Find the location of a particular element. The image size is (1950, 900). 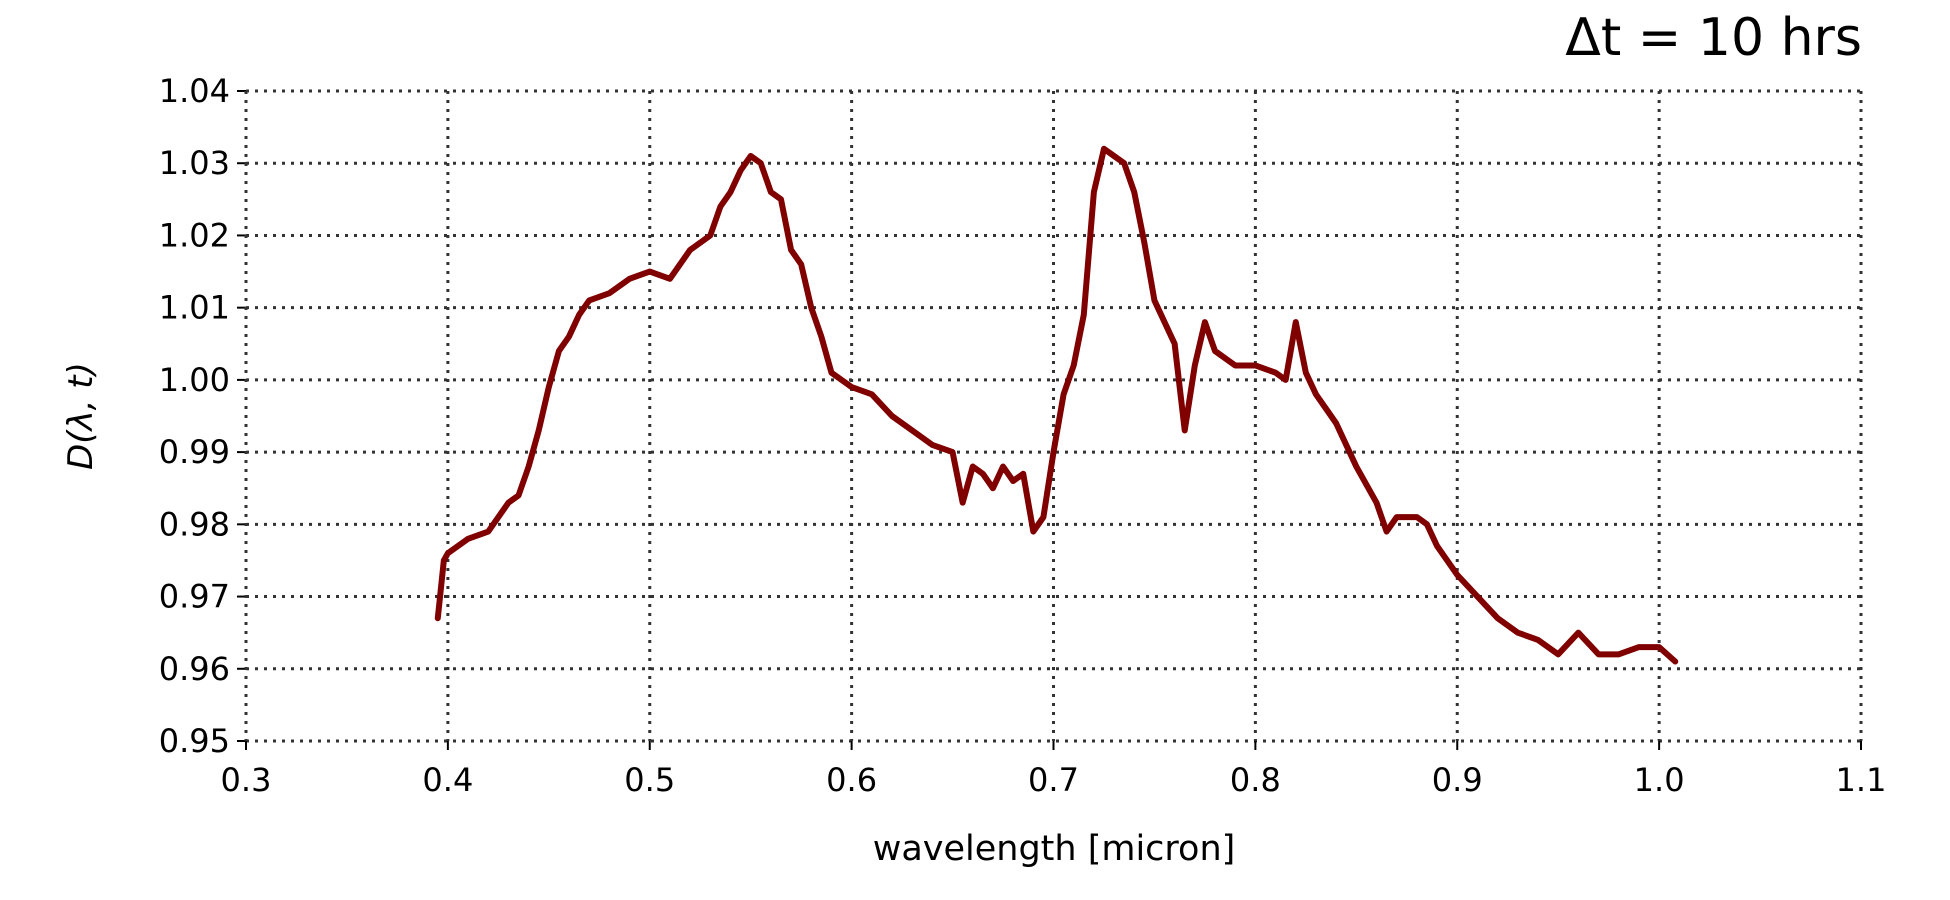

x-tick-label: 1.1 is located at coordinates (1861, 780).